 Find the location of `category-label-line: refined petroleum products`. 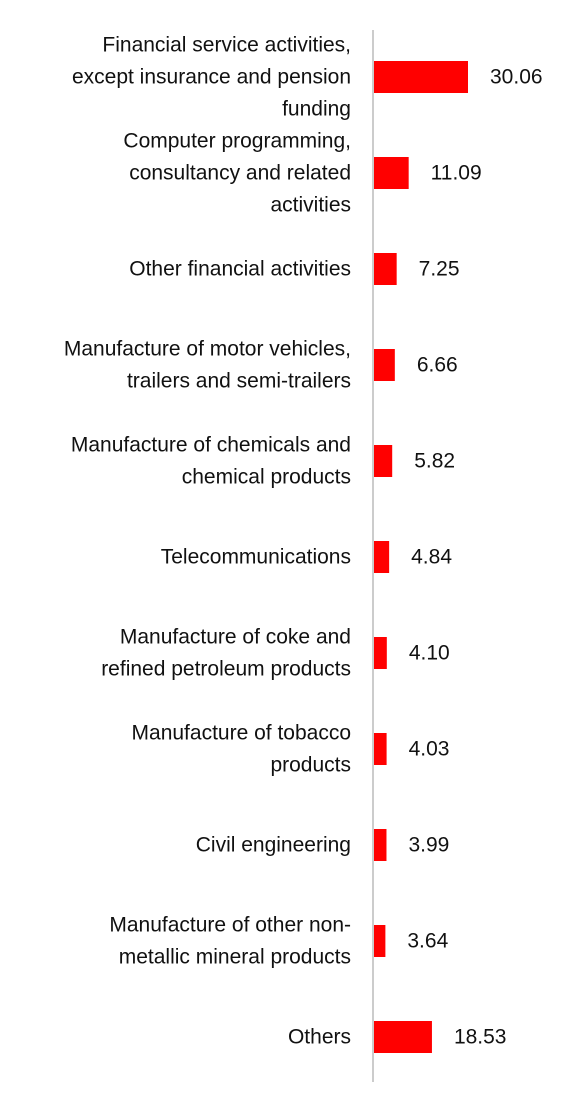

category-label-line: refined petroleum products is located at coordinates (226, 669).